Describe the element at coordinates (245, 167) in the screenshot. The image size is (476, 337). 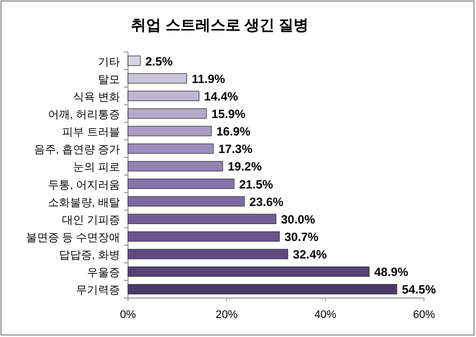
I see `data-label: 19.2%` at that location.